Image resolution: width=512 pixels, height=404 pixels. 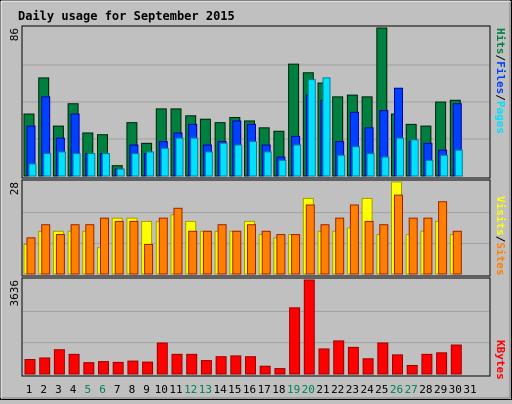 I want to click on panel-top-max-label: 86, so click(x=14, y=34).